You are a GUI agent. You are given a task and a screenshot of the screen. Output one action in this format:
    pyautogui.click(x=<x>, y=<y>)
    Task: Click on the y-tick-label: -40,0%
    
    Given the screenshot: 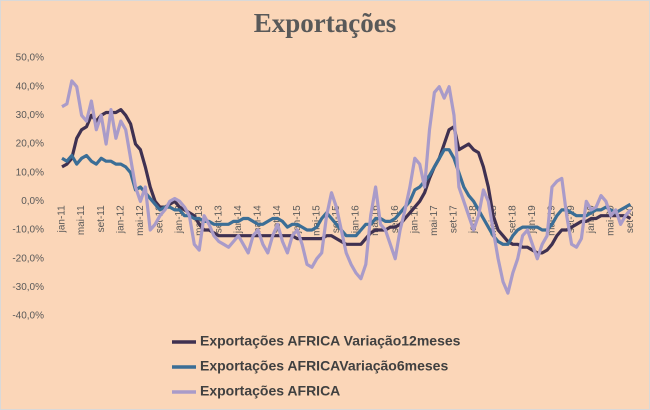 What is the action you would take?
    pyautogui.click(x=28, y=316)
    